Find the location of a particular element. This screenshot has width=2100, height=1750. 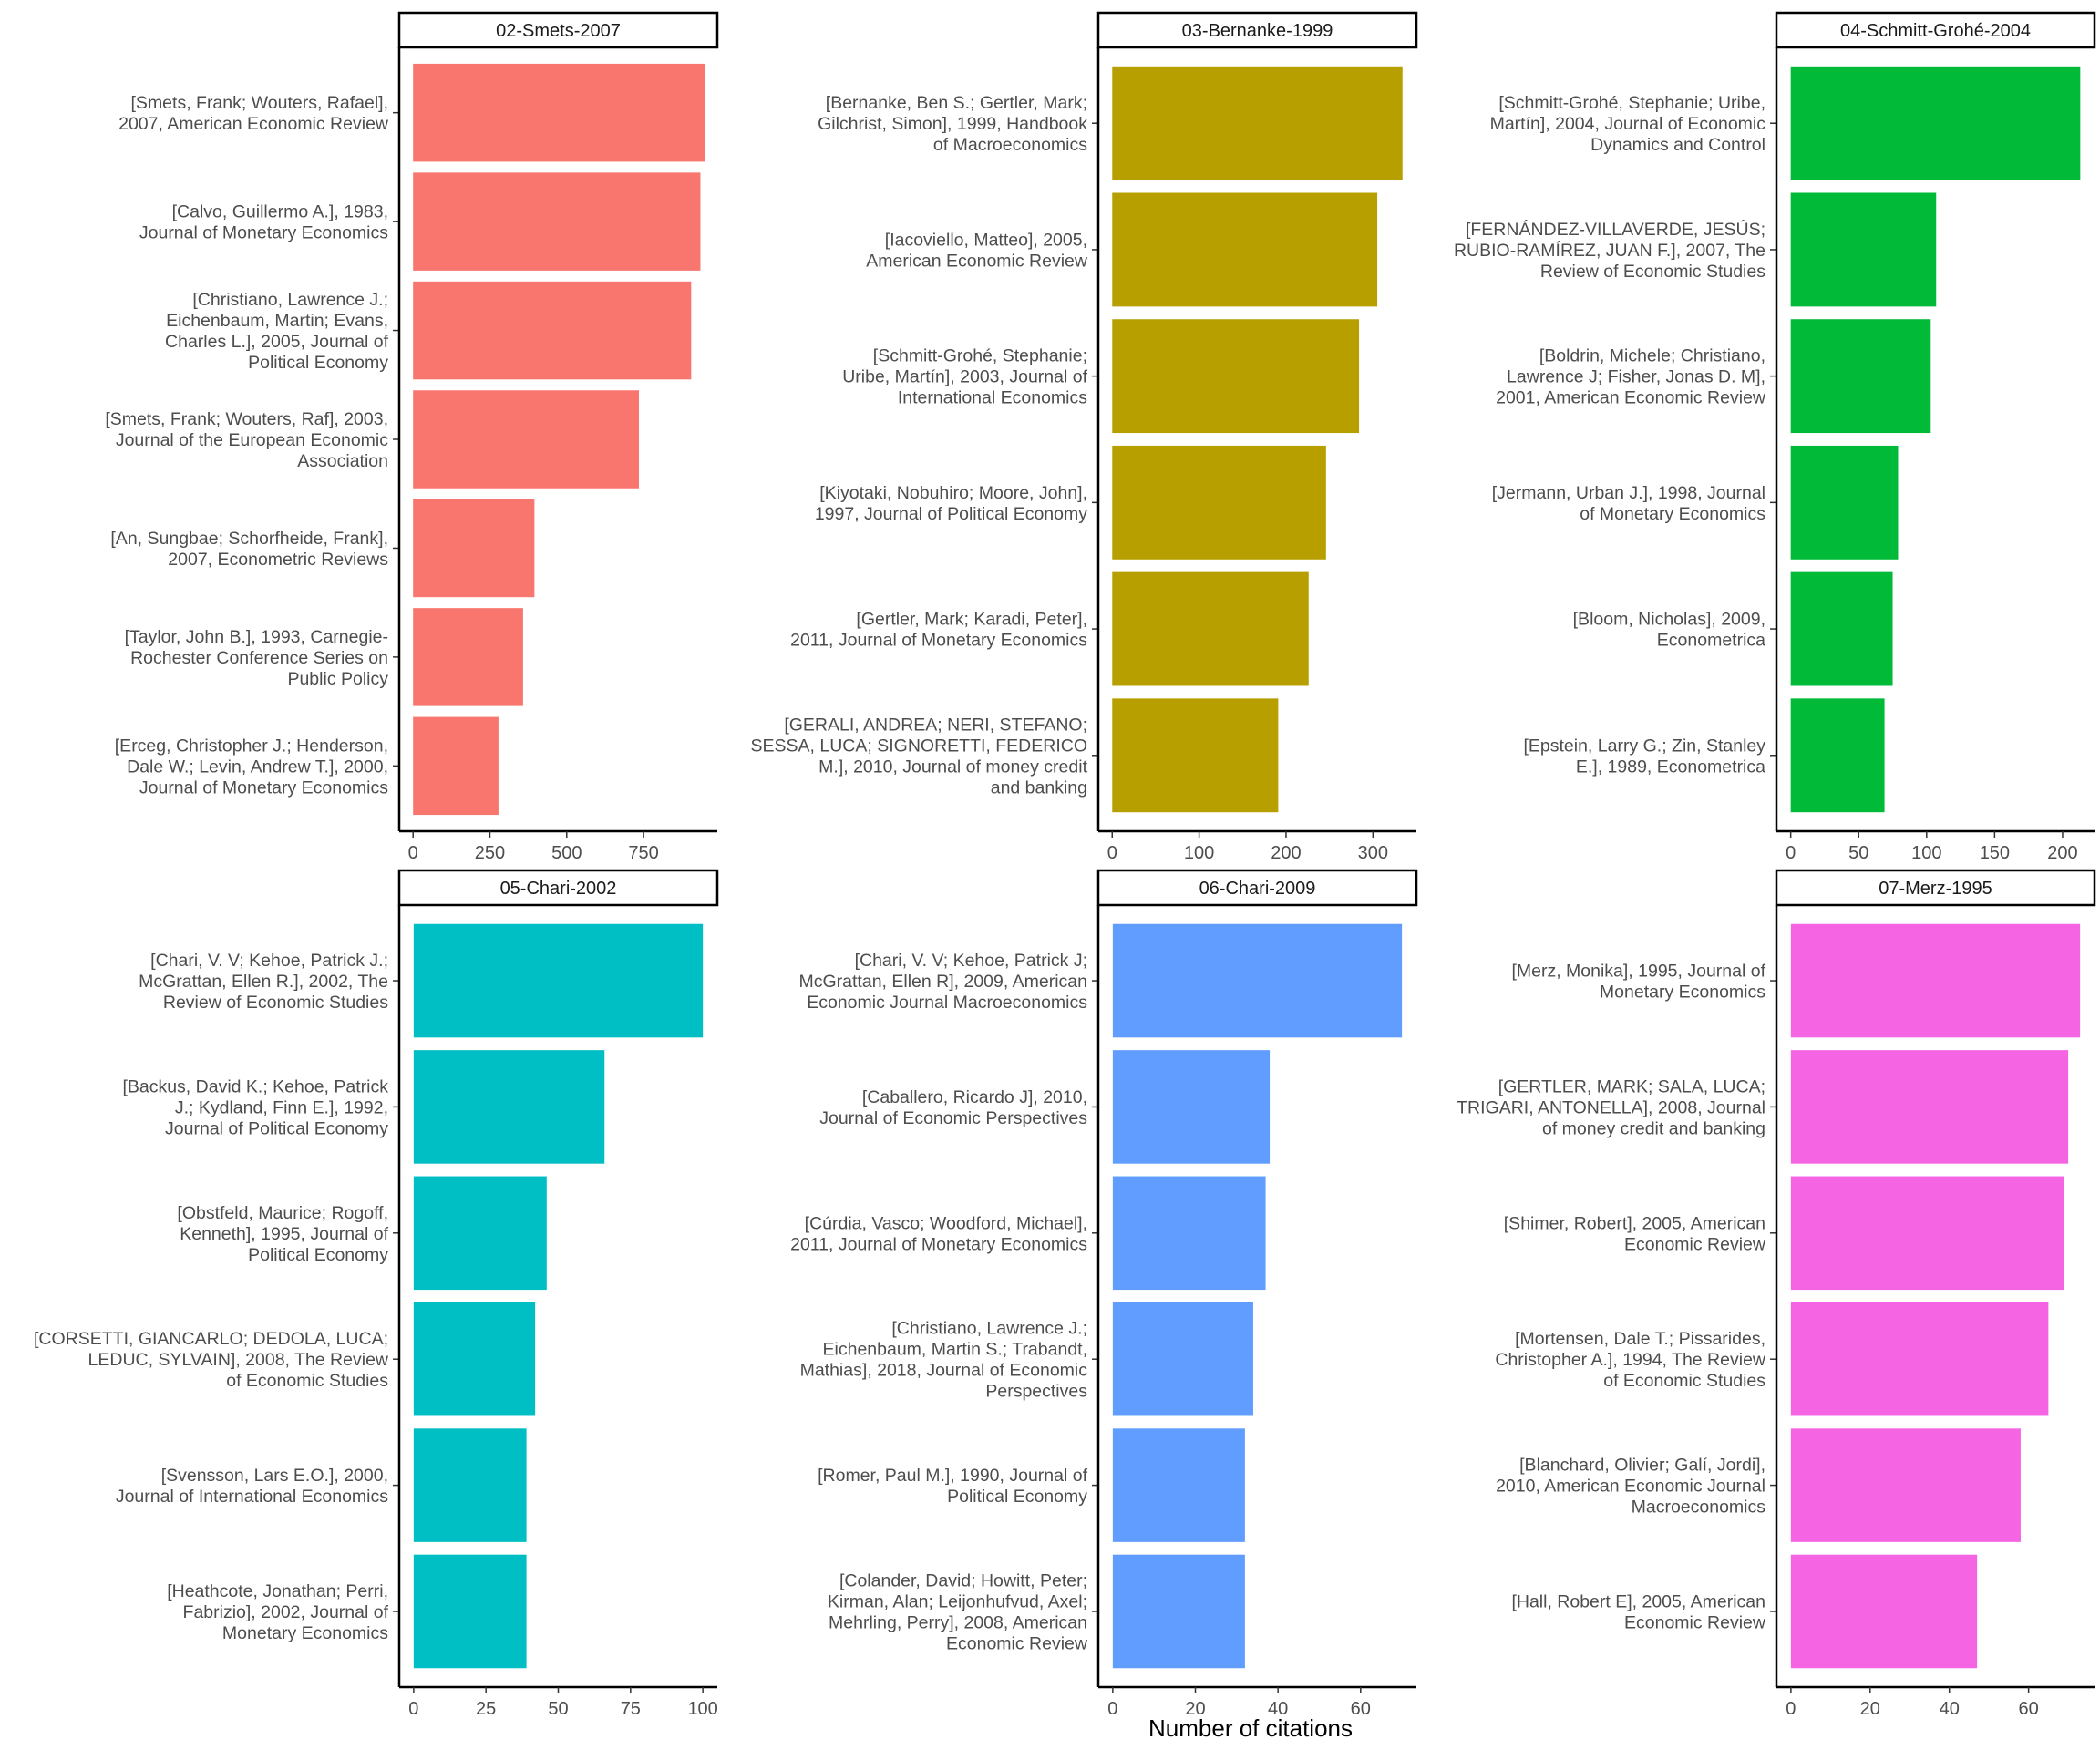

category-label-line: LEDUC, SYLVAIN], 2008, The Review is located at coordinates (239, 1360).